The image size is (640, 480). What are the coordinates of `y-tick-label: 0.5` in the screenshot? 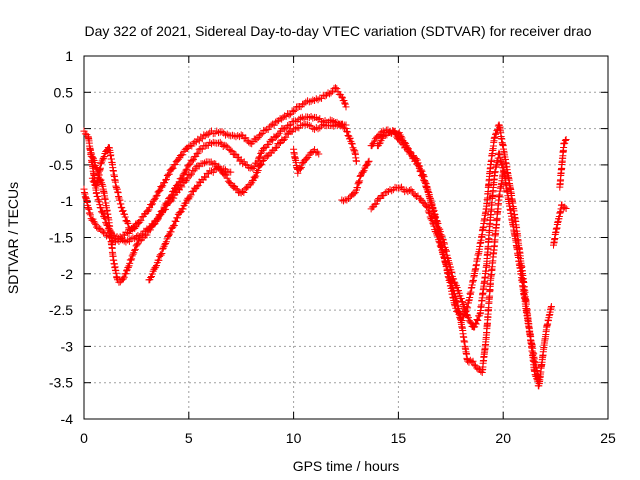 It's located at (64, 92).